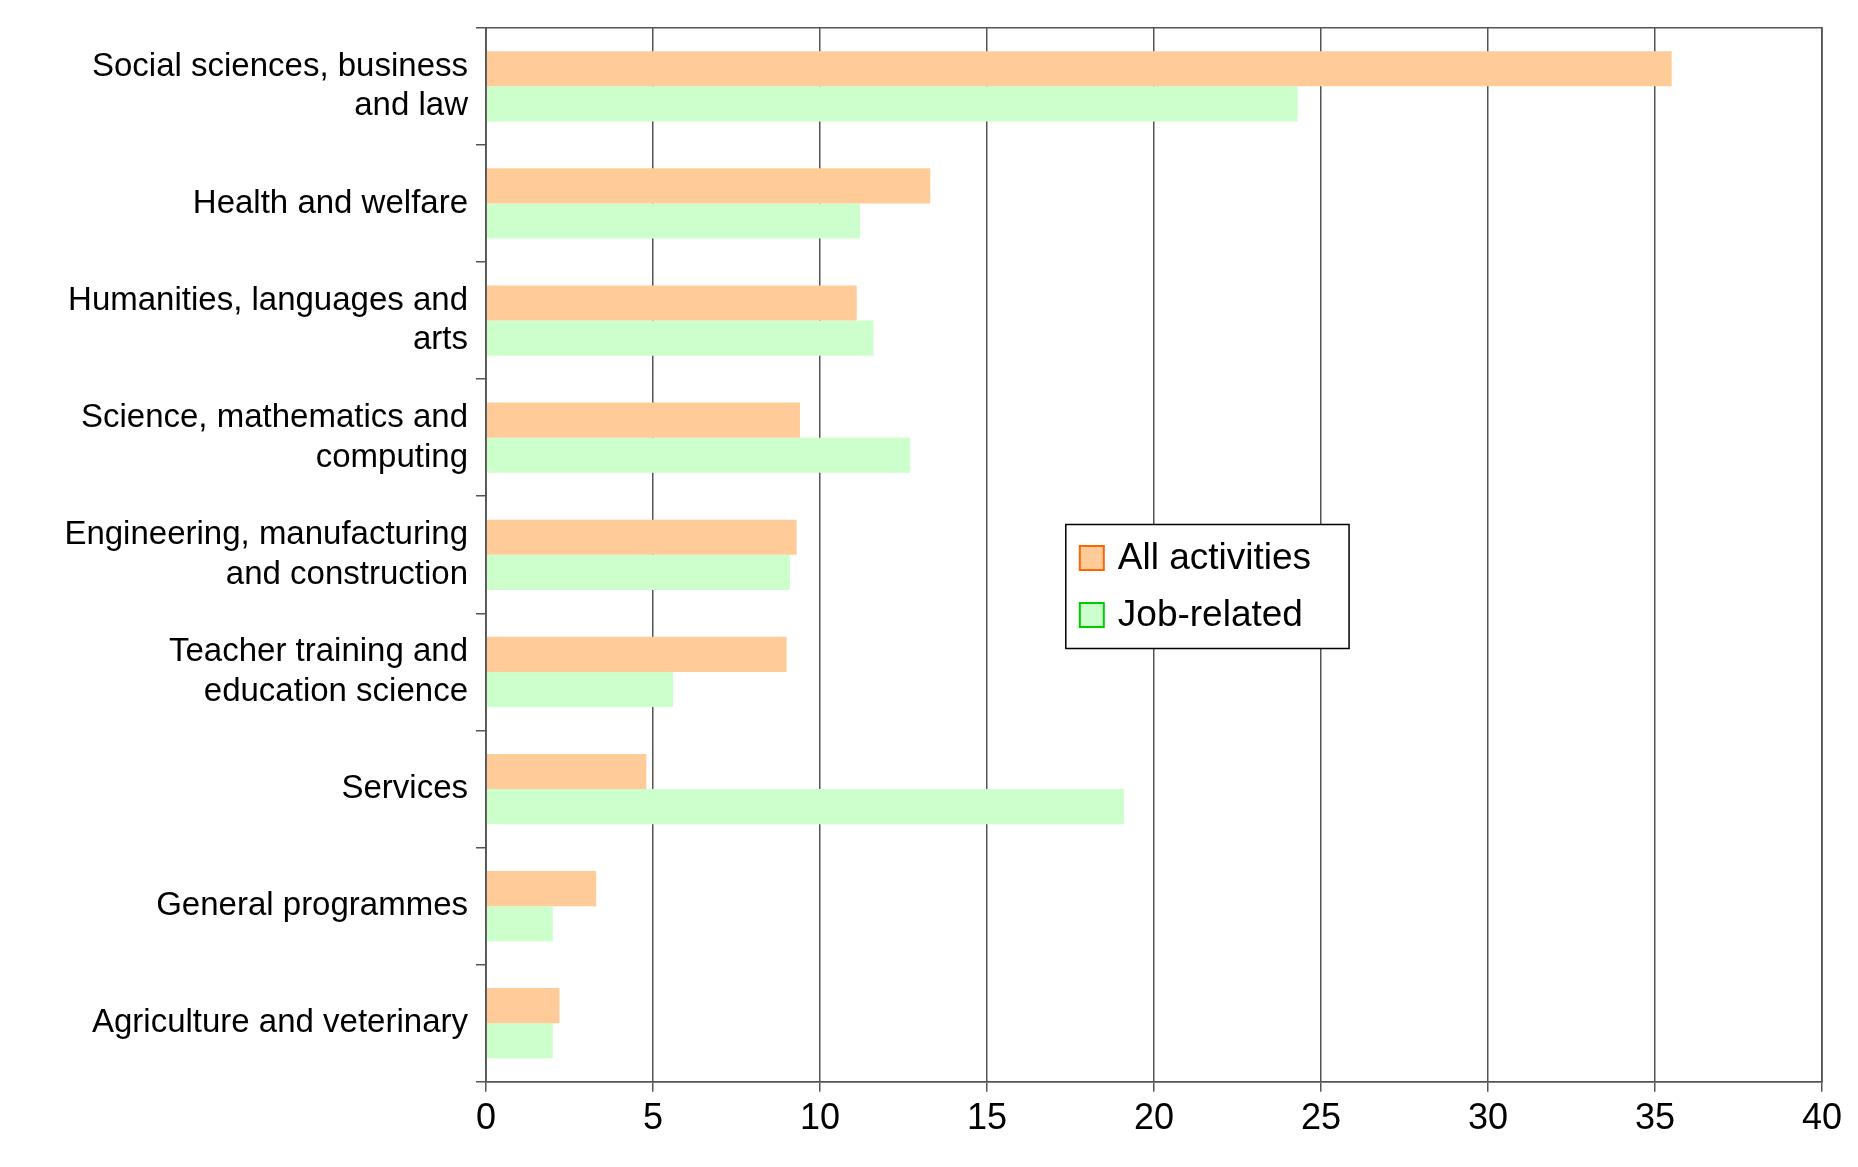 Image resolution: width=1858 pixels, height=1167 pixels. What do you see at coordinates (330, 201) in the screenshot?
I see `y-tick-label: Health and welfare` at bounding box center [330, 201].